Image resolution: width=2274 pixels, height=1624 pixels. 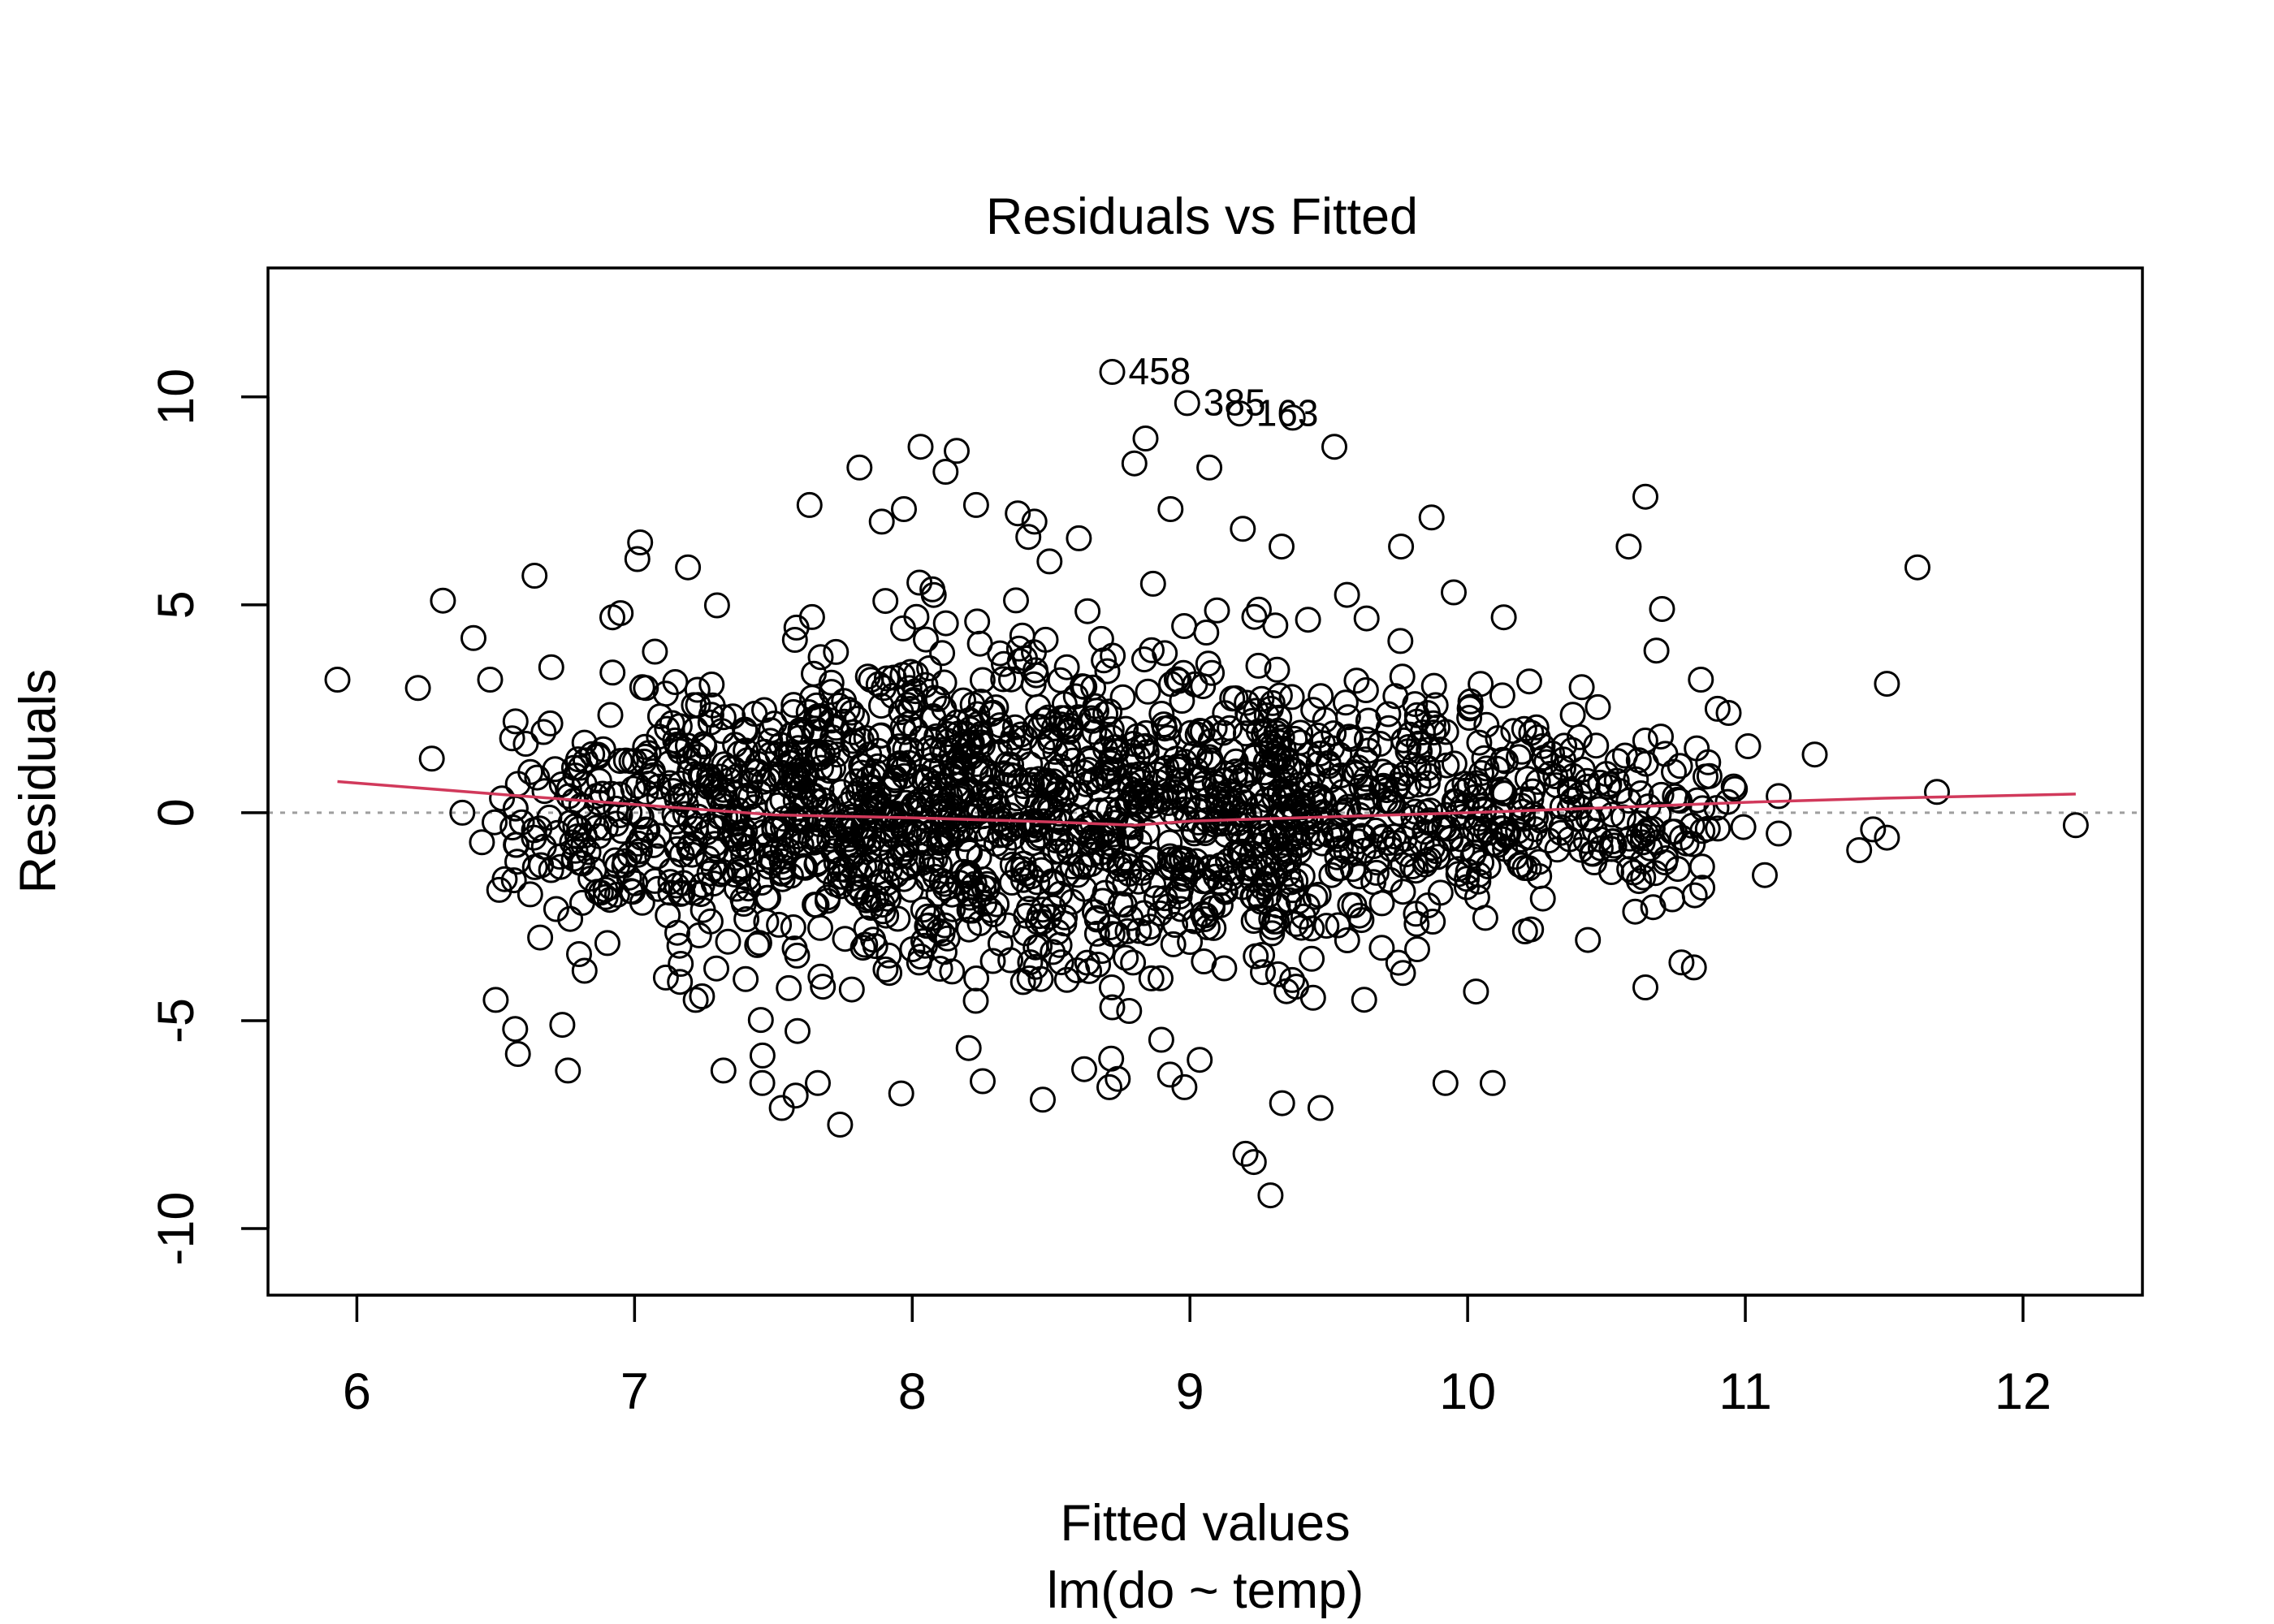 I want to click on x-tick-label: 11, so click(x=1744, y=1391).